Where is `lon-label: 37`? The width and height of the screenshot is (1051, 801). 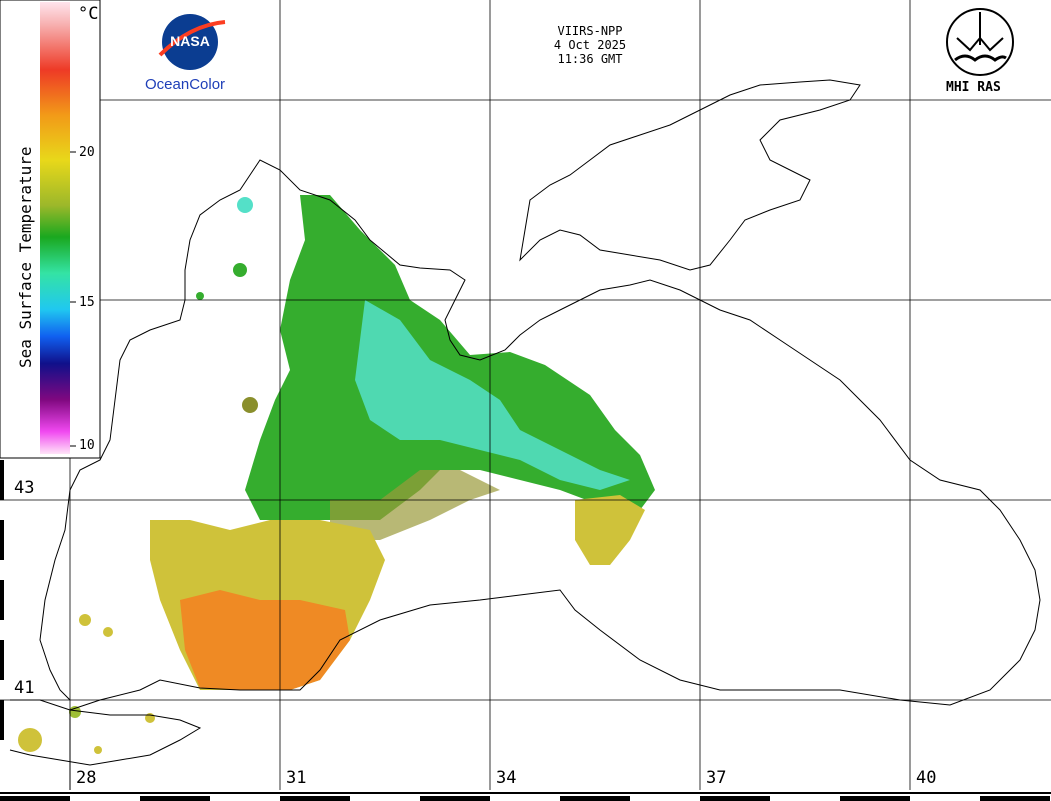 lon-label: 37 is located at coordinates (716, 778).